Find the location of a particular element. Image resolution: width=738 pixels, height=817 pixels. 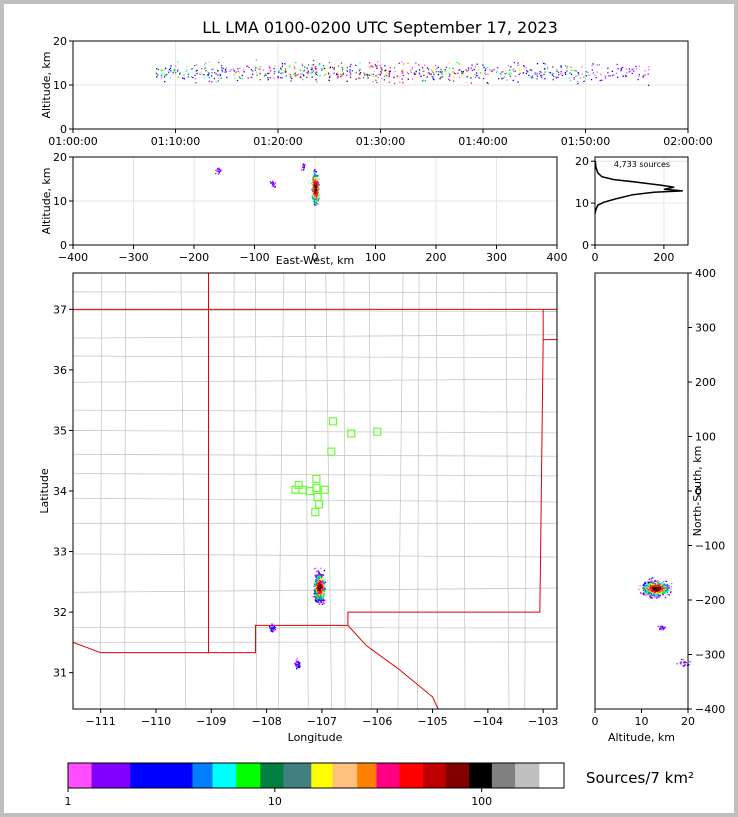

x-tick-label: 100 is located at coordinates (375, 257).